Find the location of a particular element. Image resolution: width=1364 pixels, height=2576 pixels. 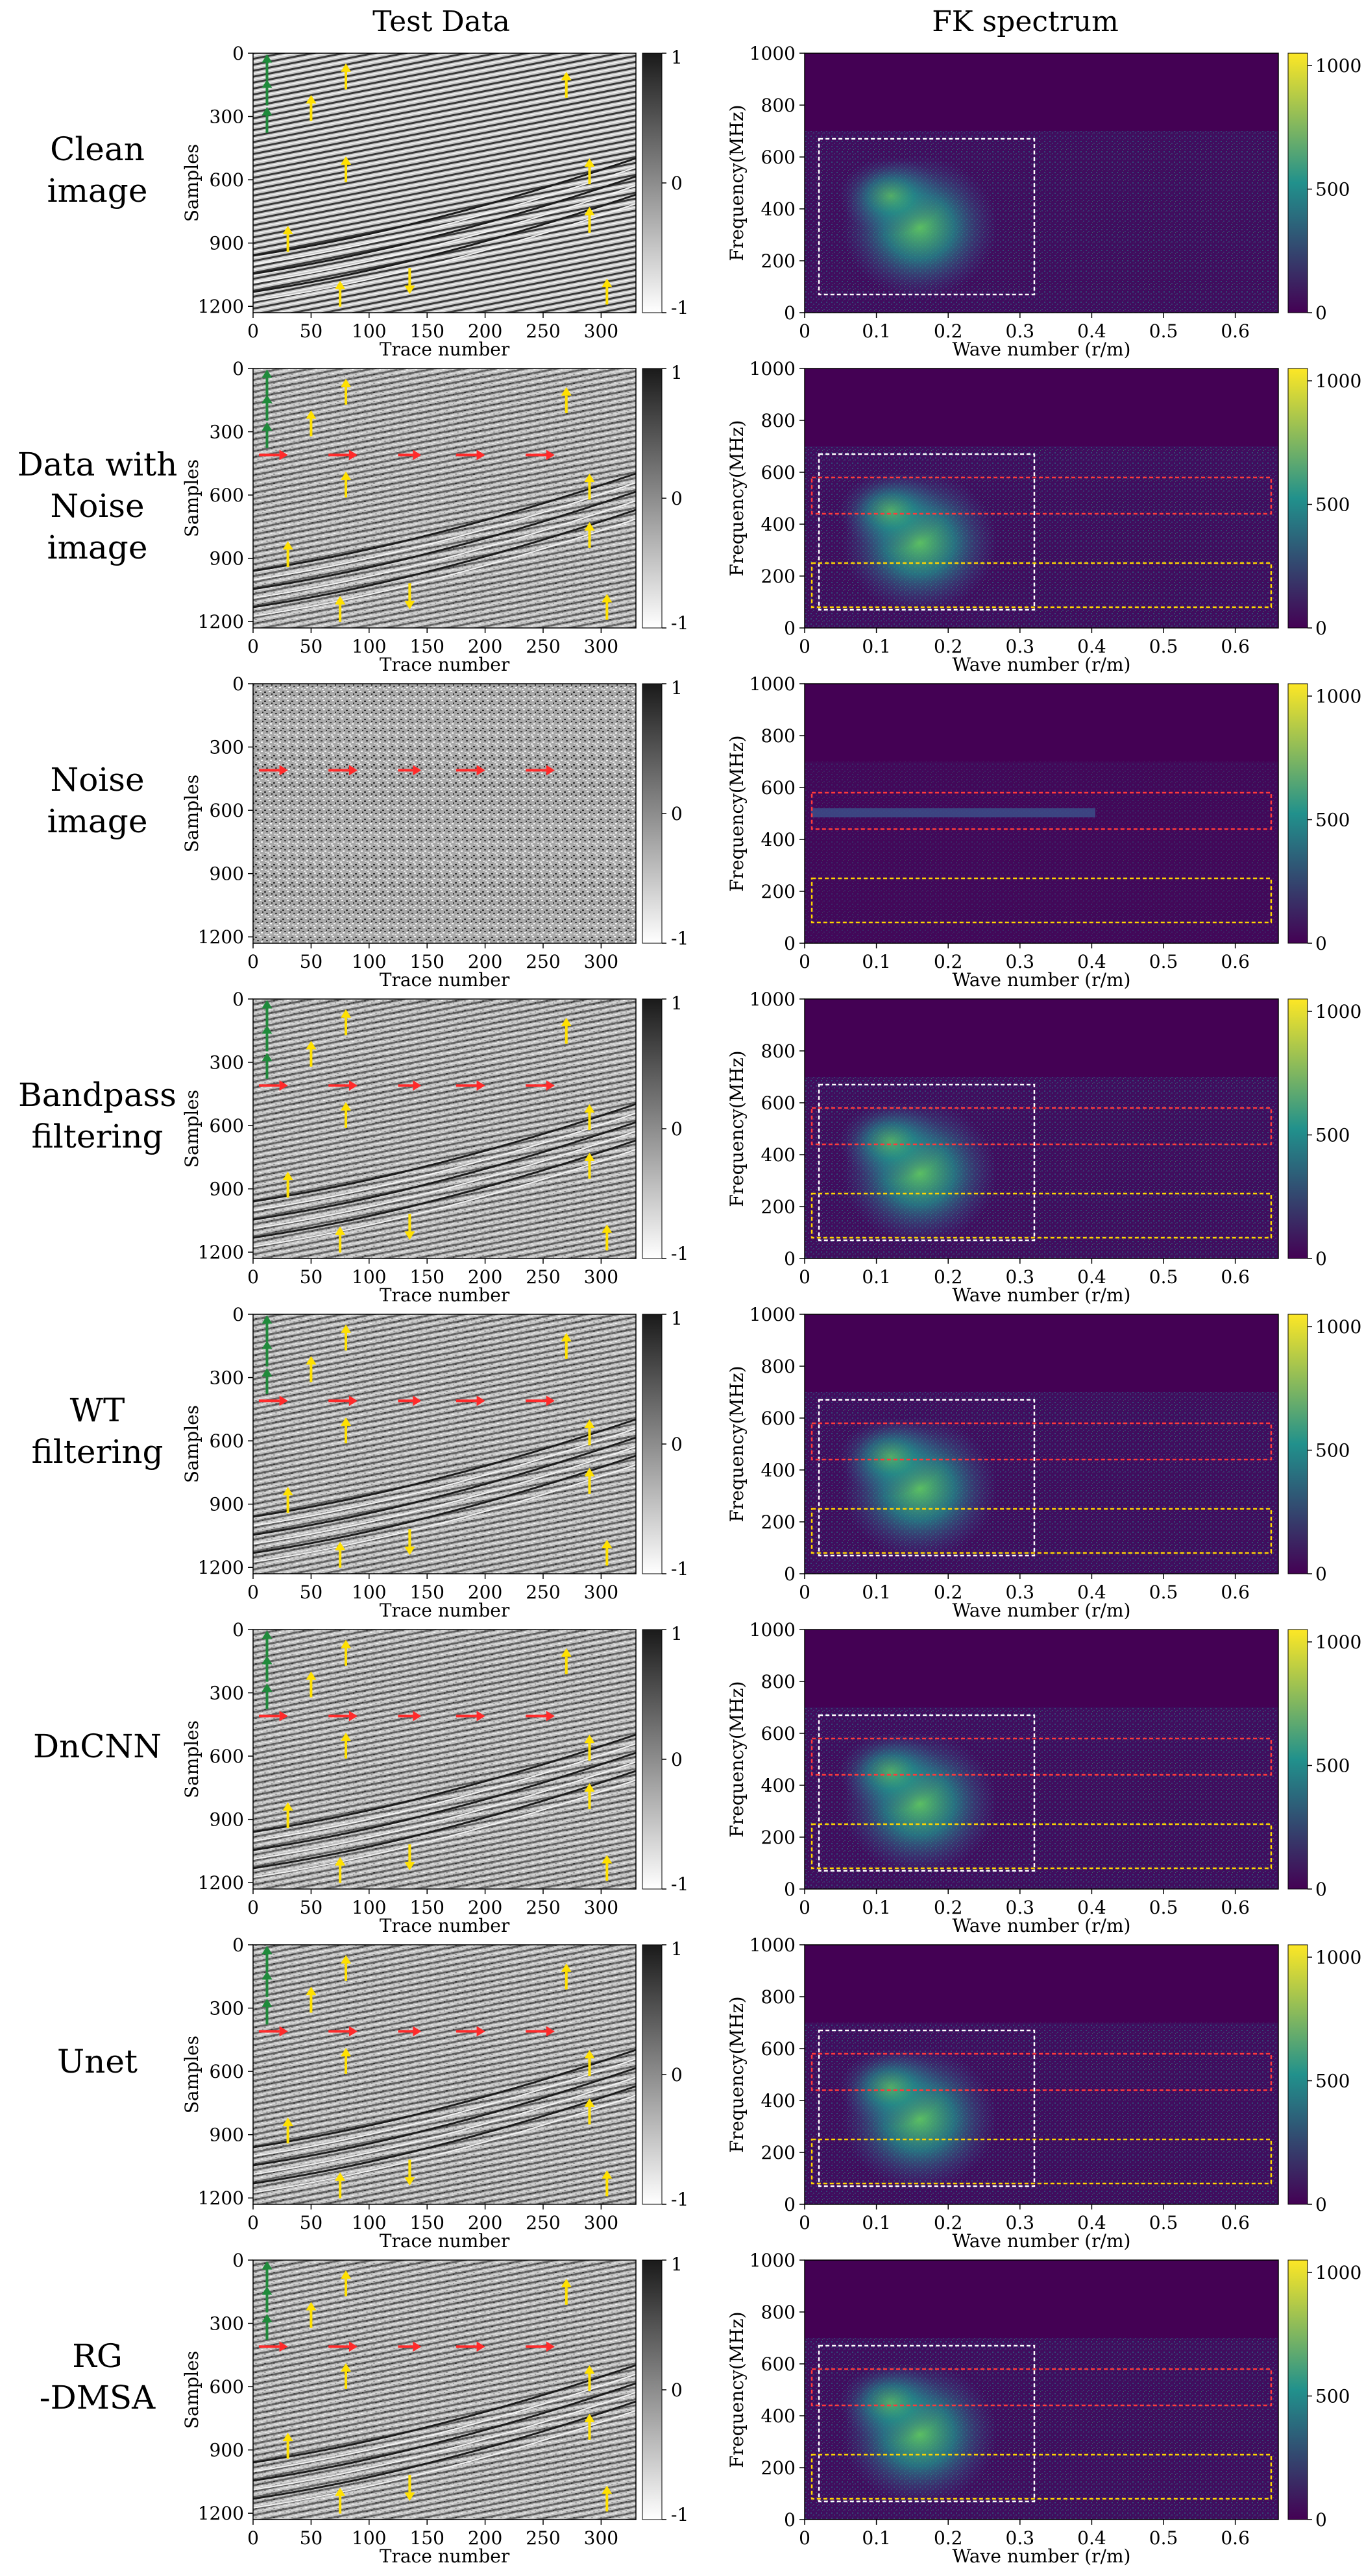

x-tick-label: 0.1 is located at coordinates (876, 1907).